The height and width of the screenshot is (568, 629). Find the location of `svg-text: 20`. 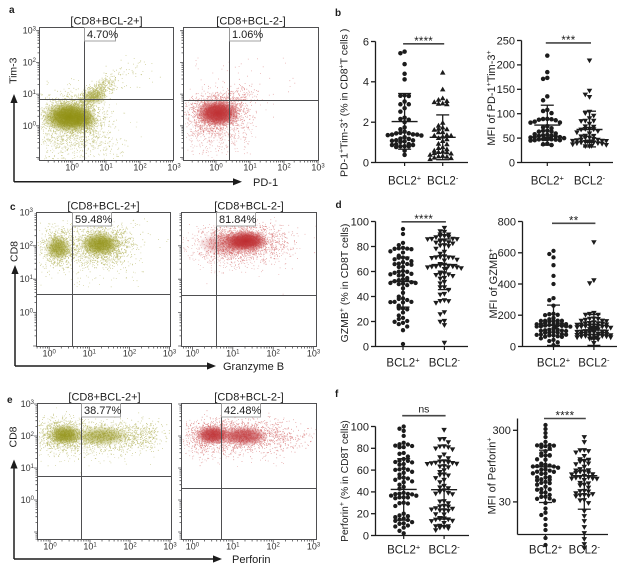

svg-text: 20 is located at coordinates (363, 322).